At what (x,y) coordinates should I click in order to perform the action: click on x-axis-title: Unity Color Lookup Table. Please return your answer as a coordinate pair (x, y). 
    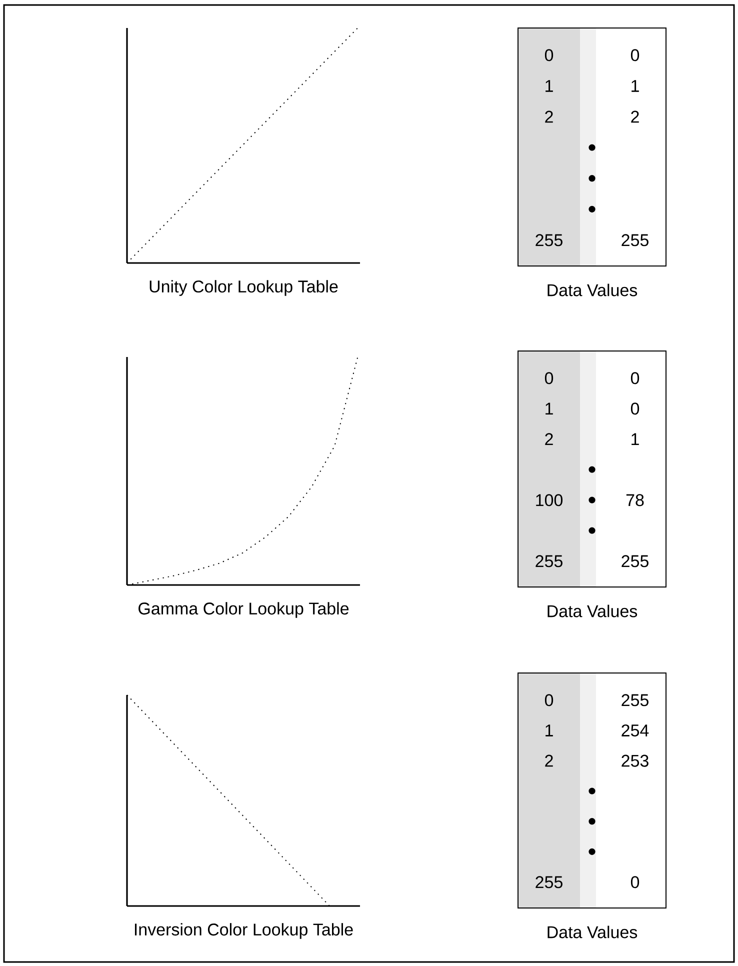
    Looking at the image, I should click on (244, 288).